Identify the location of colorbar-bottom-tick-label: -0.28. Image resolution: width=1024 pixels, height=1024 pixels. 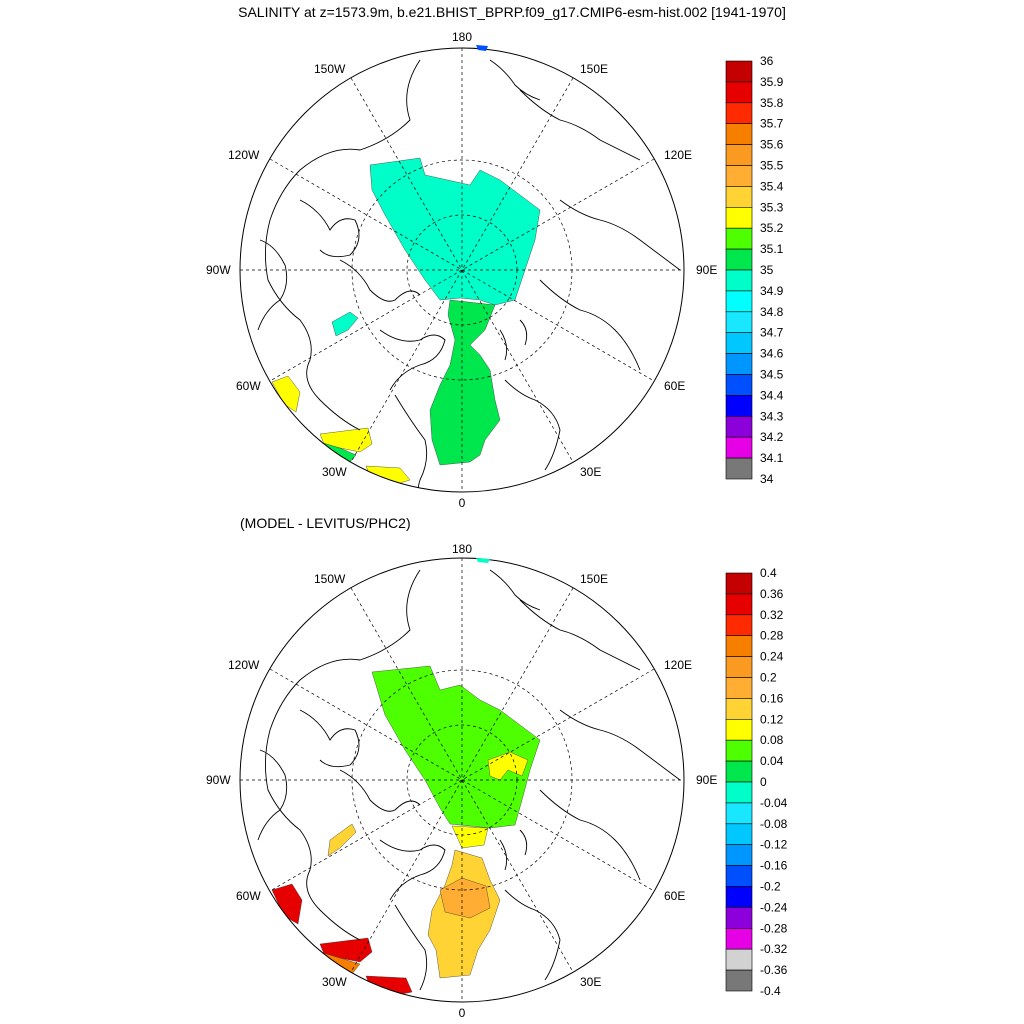
(774, 928).